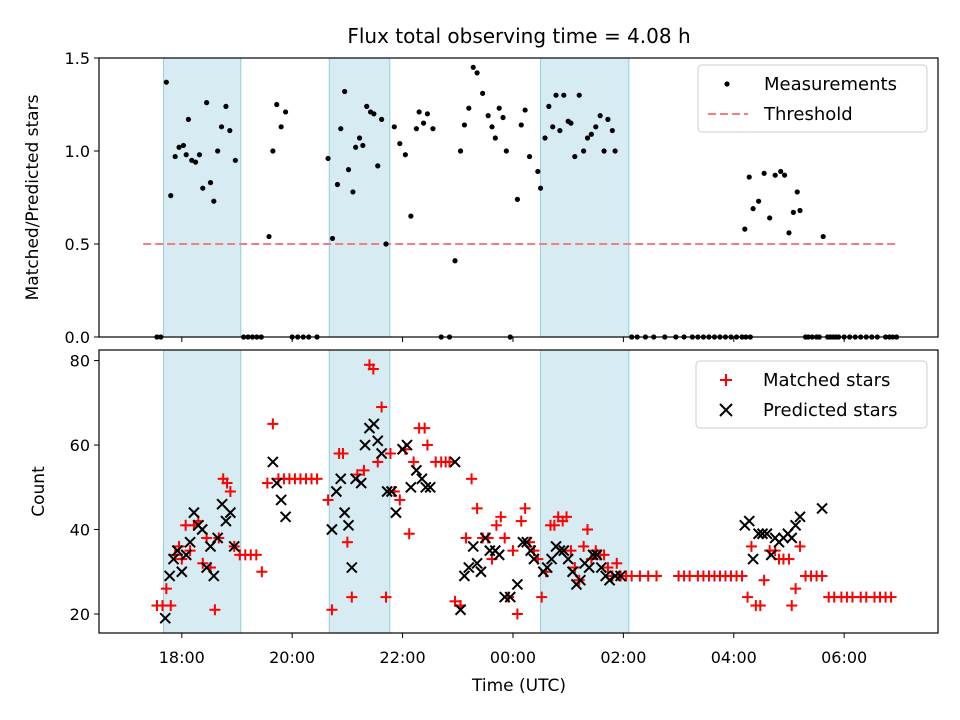 The width and height of the screenshot is (960, 720). I want to click on legend-matched-marker, so click(726, 380).